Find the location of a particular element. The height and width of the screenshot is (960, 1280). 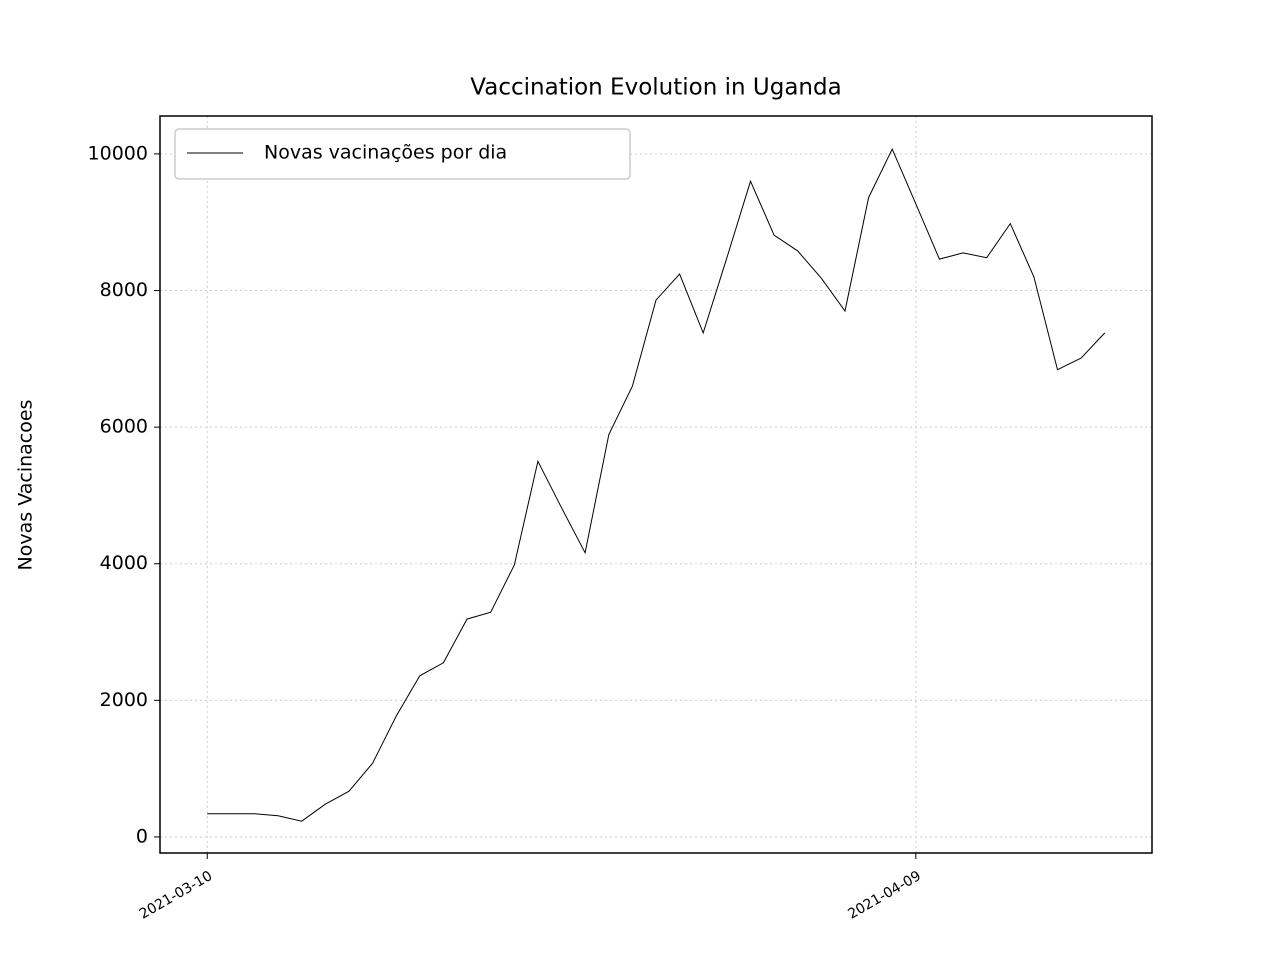

y-tick-label: 8000 is located at coordinates (124, 290).